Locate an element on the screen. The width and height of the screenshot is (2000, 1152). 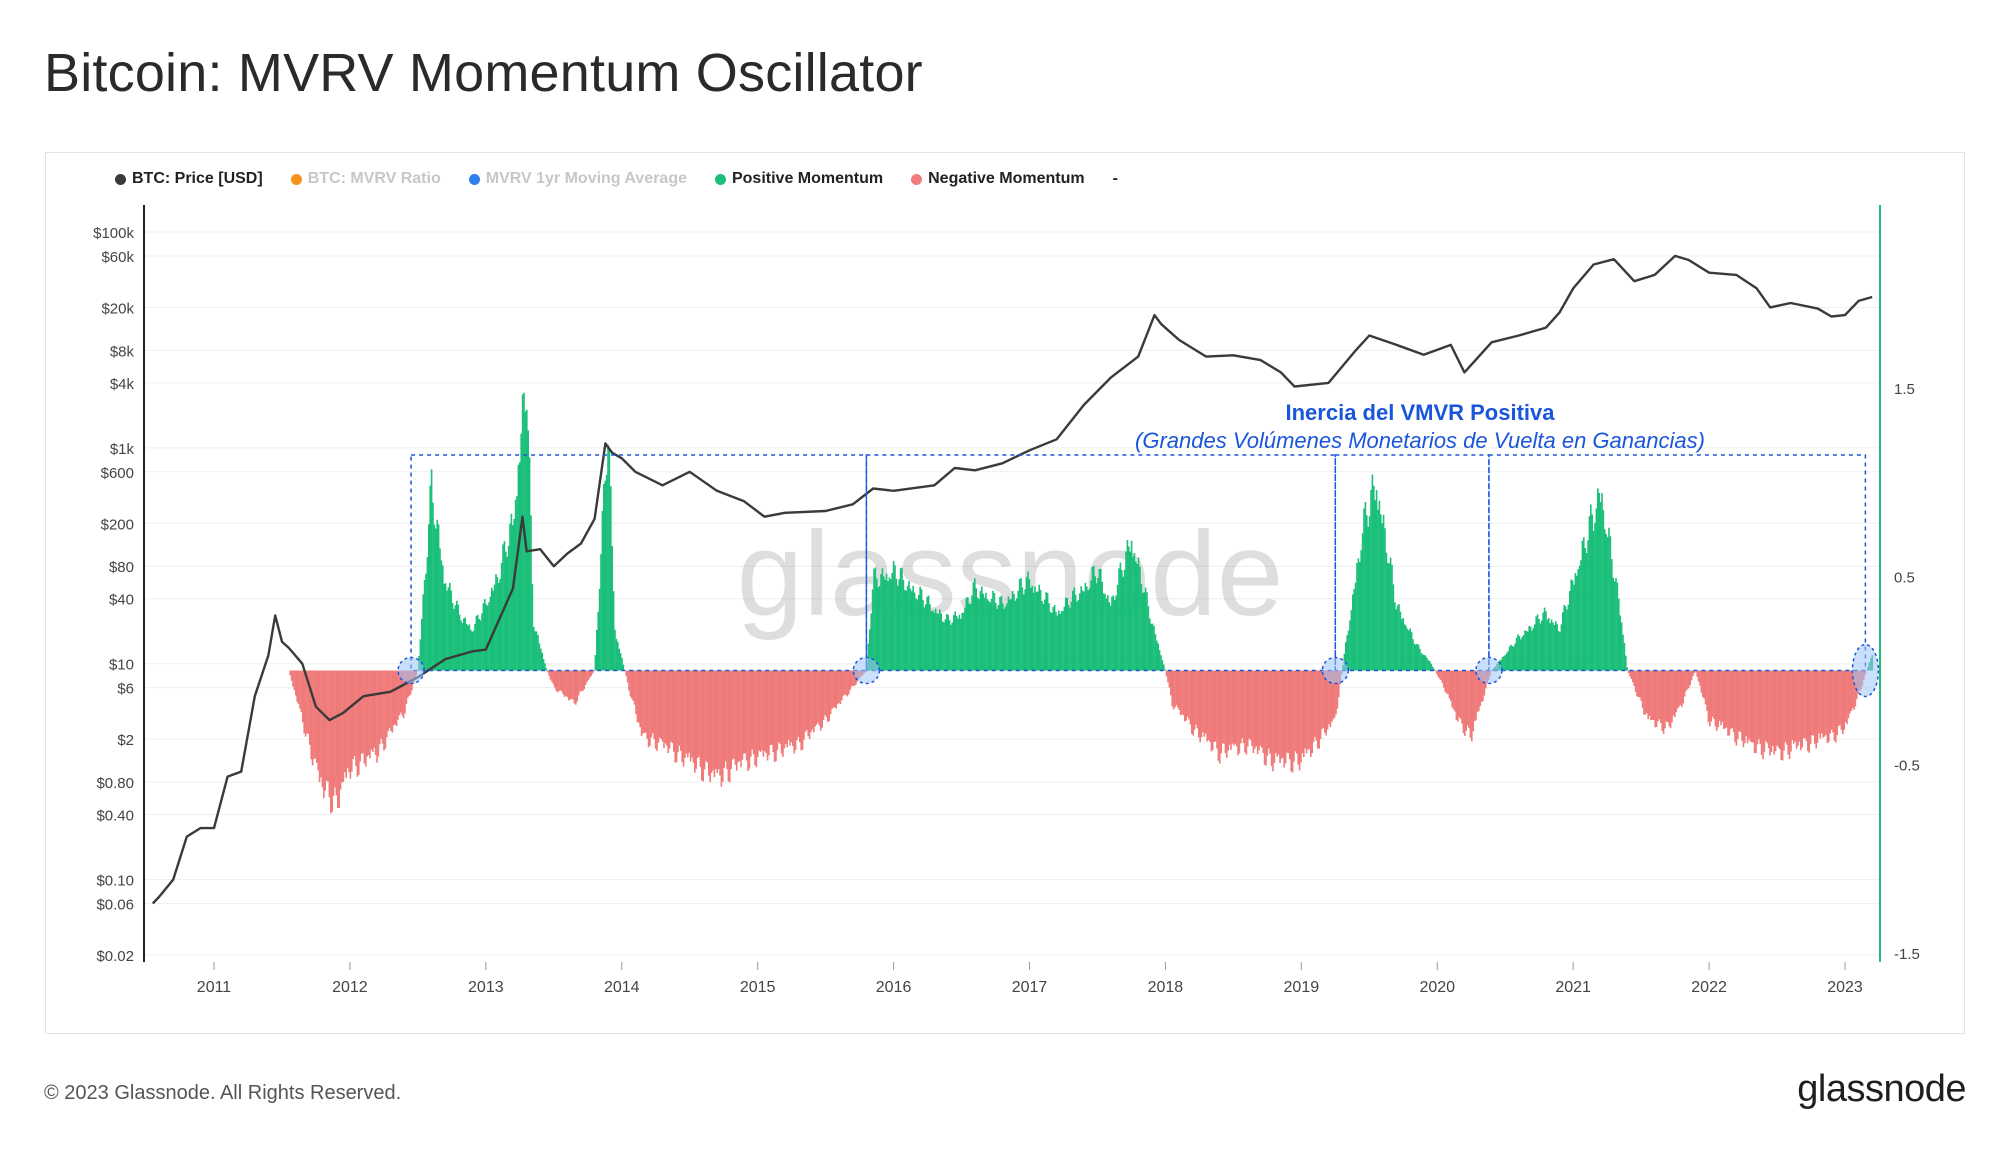
annotation-title: Inercia del VMVR Positiva is located at coordinates (1421, 412).